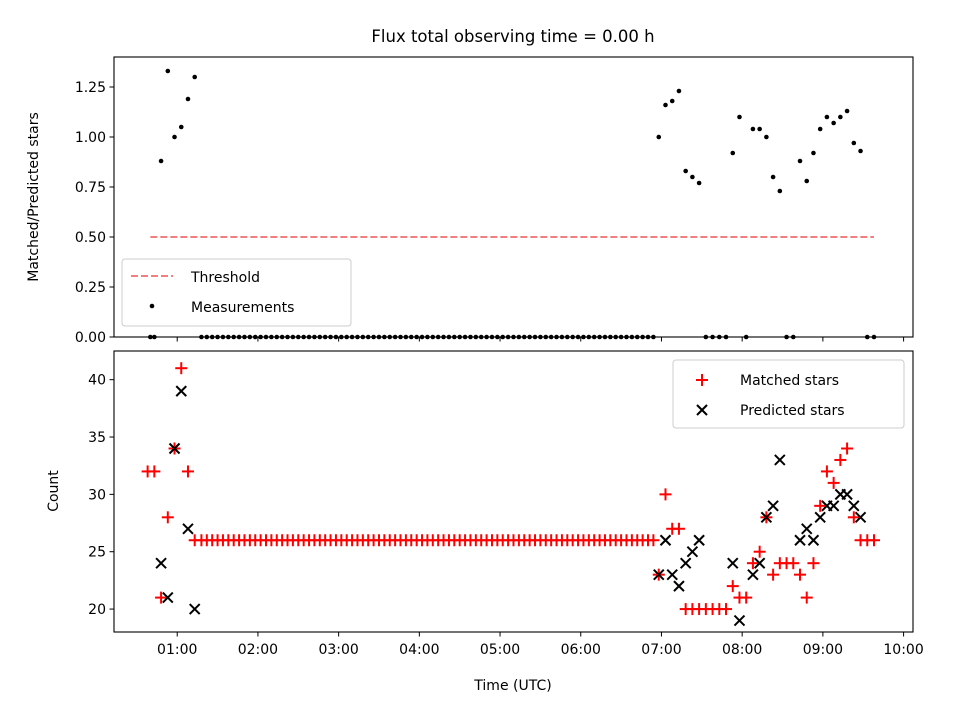  I want to click on ratio-legend-box, so click(236, 292).